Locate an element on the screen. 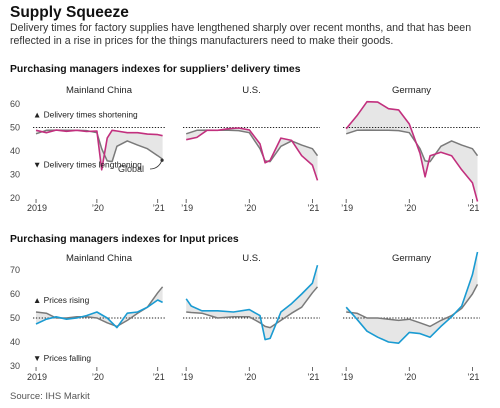 The image size is (500, 408). panel-prices-1: U.S. ’19 ’20 ’21 is located at coordinates (250, 317).